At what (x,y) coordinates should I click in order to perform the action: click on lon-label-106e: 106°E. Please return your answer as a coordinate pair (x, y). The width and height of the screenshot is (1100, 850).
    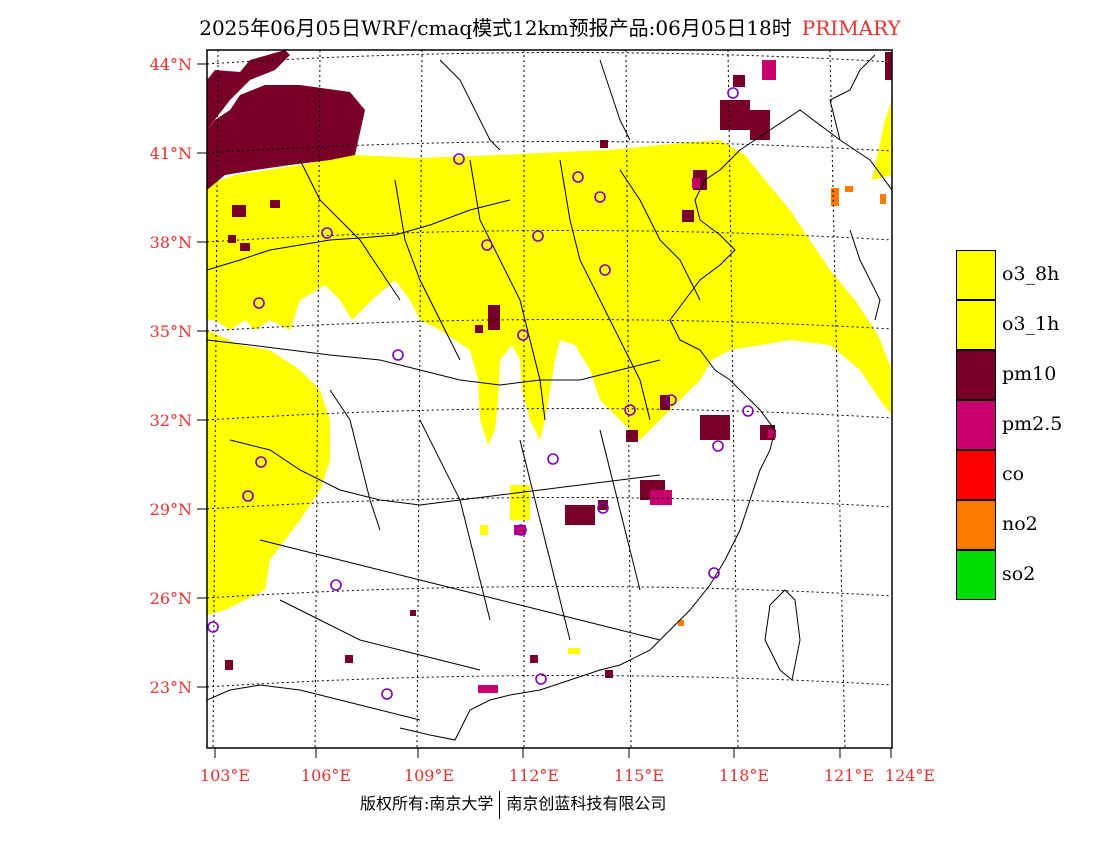
    Looking at the image, I should click on (326, 775).